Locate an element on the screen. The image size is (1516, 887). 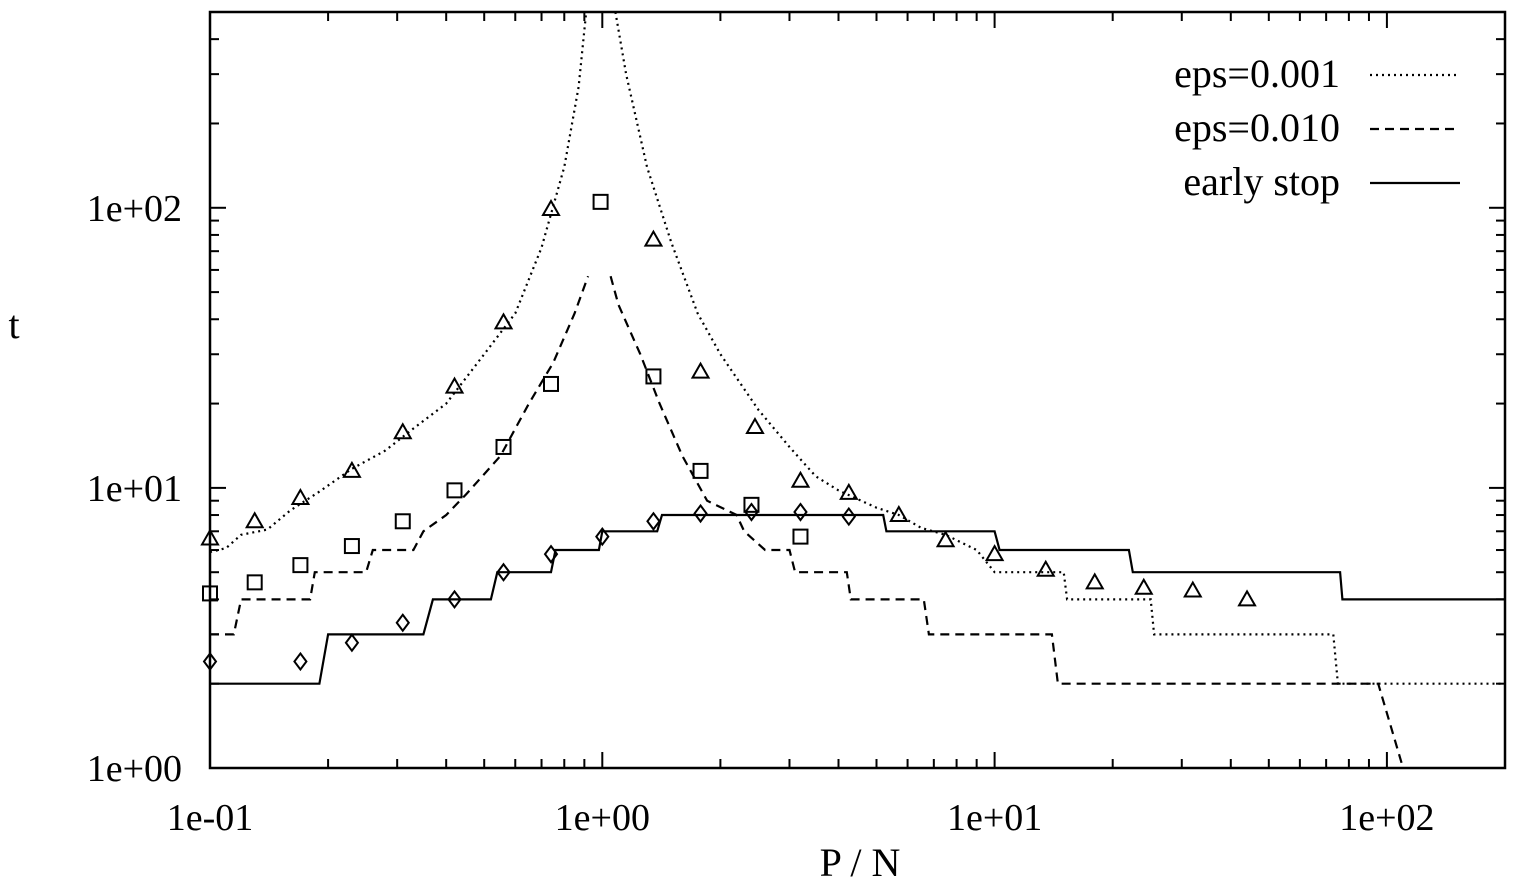
legend: eps=0.001 eps=0.010 early stop is located at coordinates (1317, 127).